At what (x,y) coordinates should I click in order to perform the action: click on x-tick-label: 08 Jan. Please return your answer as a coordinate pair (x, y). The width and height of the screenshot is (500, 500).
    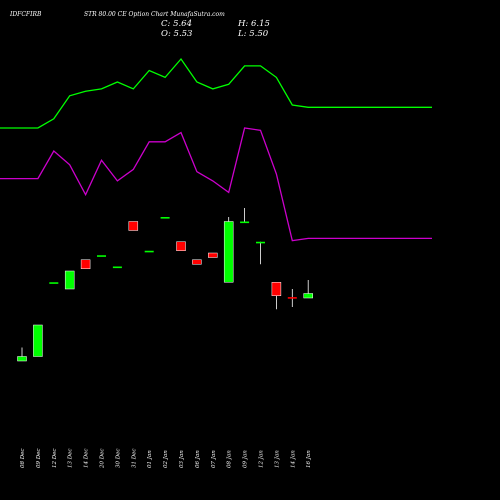
    Looking at the image, I should click on (230, 459).